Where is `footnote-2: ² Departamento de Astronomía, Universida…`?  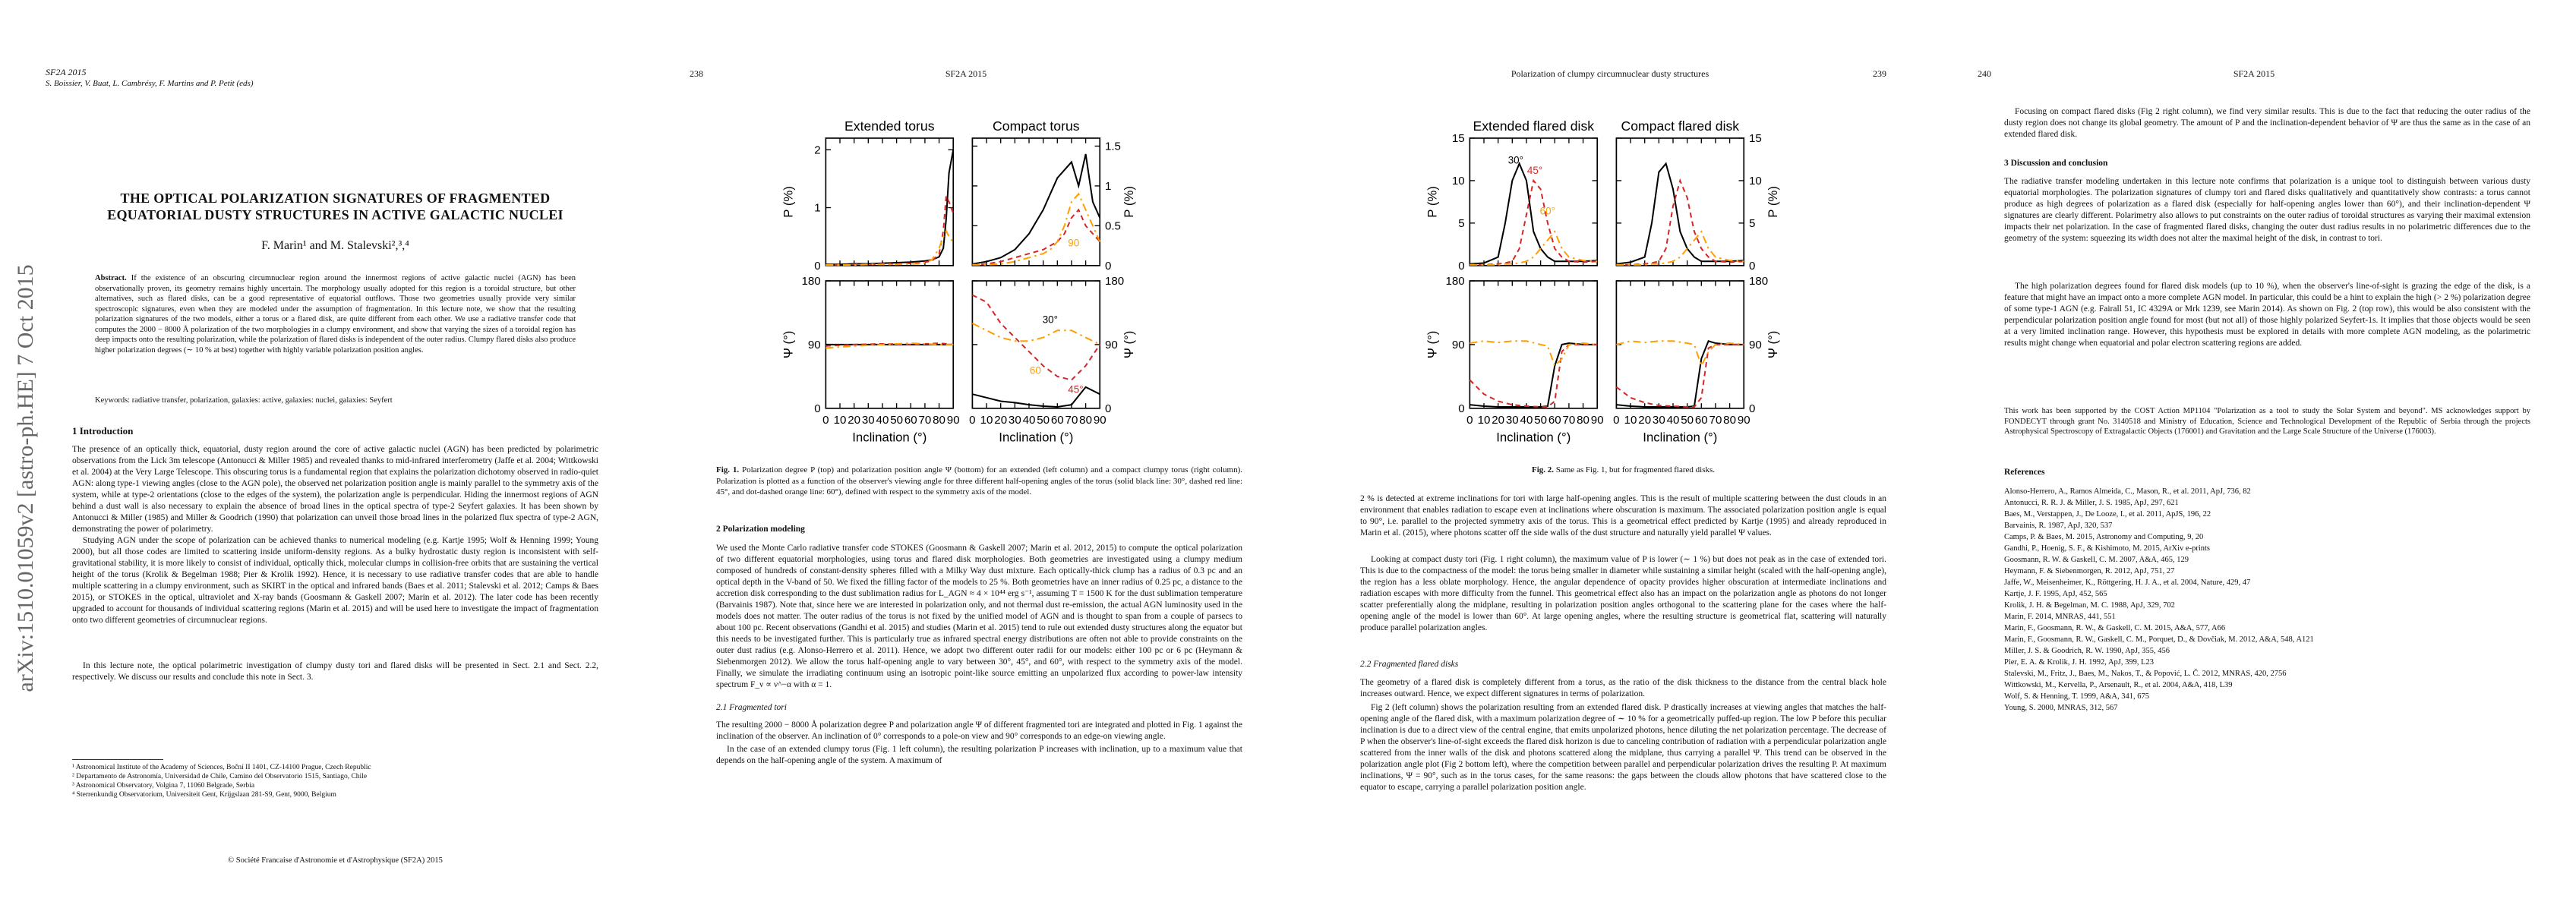
footnote-2: ² Departamento de Astronomía, Universida… is located at coordinates (335, 776).